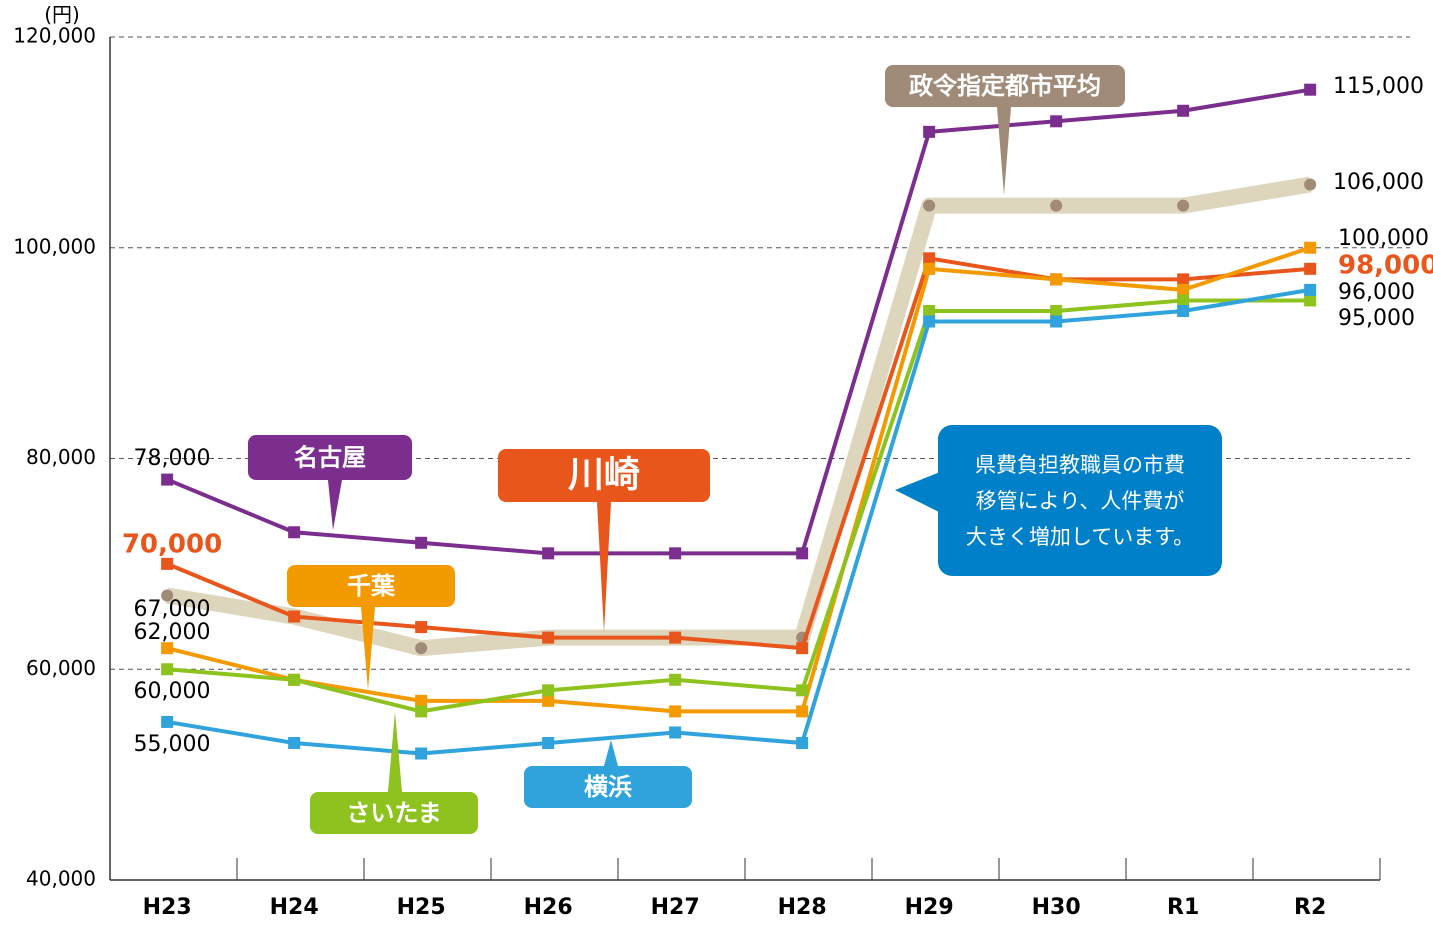 Image resolution: width=1433 pixels, height=929 pixels. Describe the element at coordinates (172, 691) in the screenshot. I see `data-label: 60,000` at that location.